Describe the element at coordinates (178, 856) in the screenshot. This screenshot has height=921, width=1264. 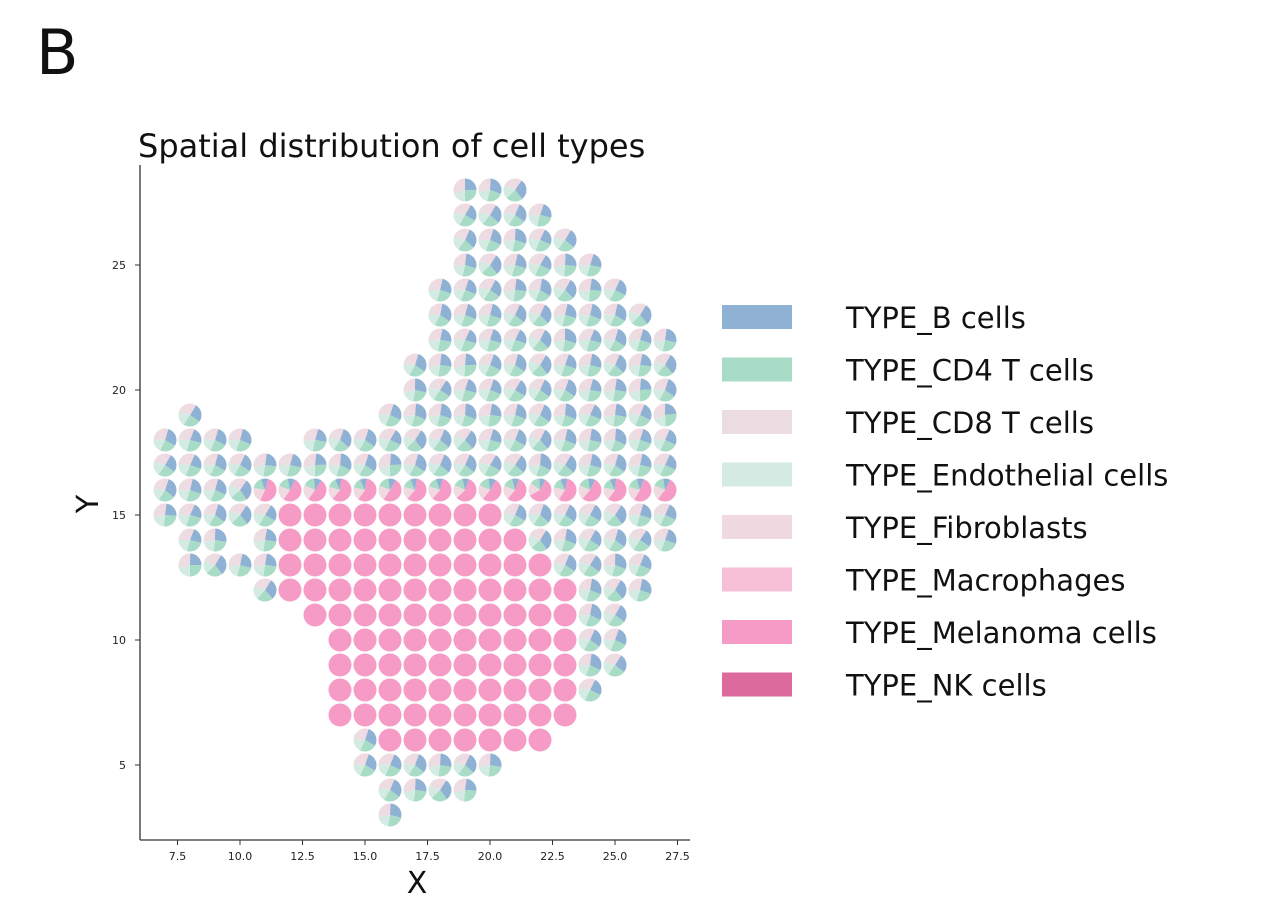
I see `x-tick-label: 7.5` at that location.